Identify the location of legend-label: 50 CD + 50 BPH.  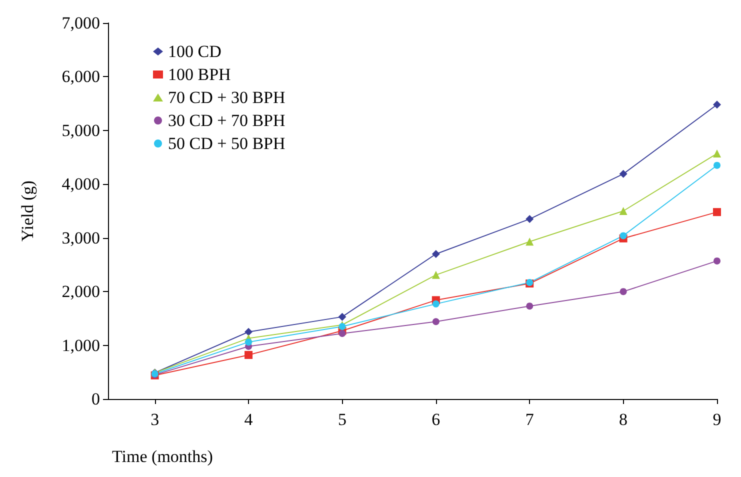
(227, 143).